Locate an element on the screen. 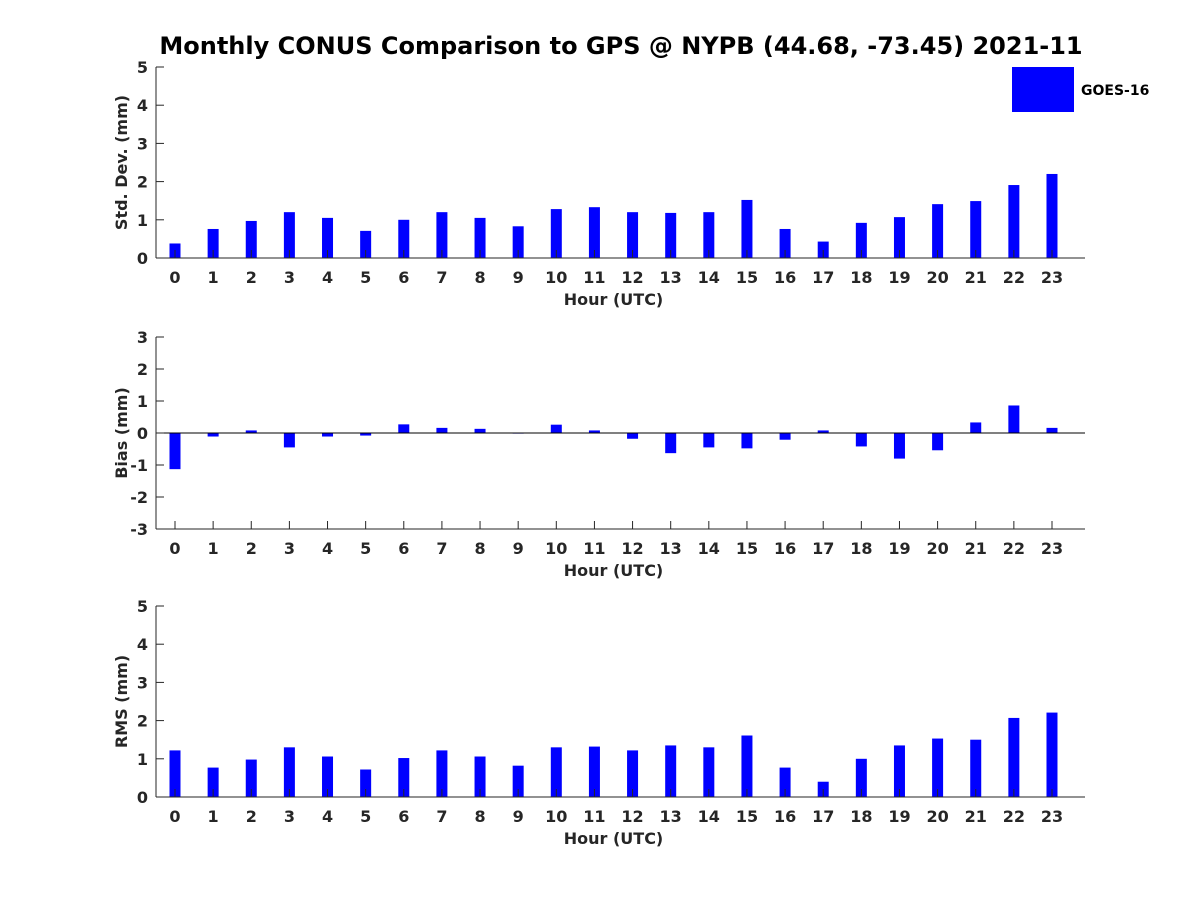 This screenshot has width=1200, height=900. y-tick-label: 3 is located at coordinates (142, 337).